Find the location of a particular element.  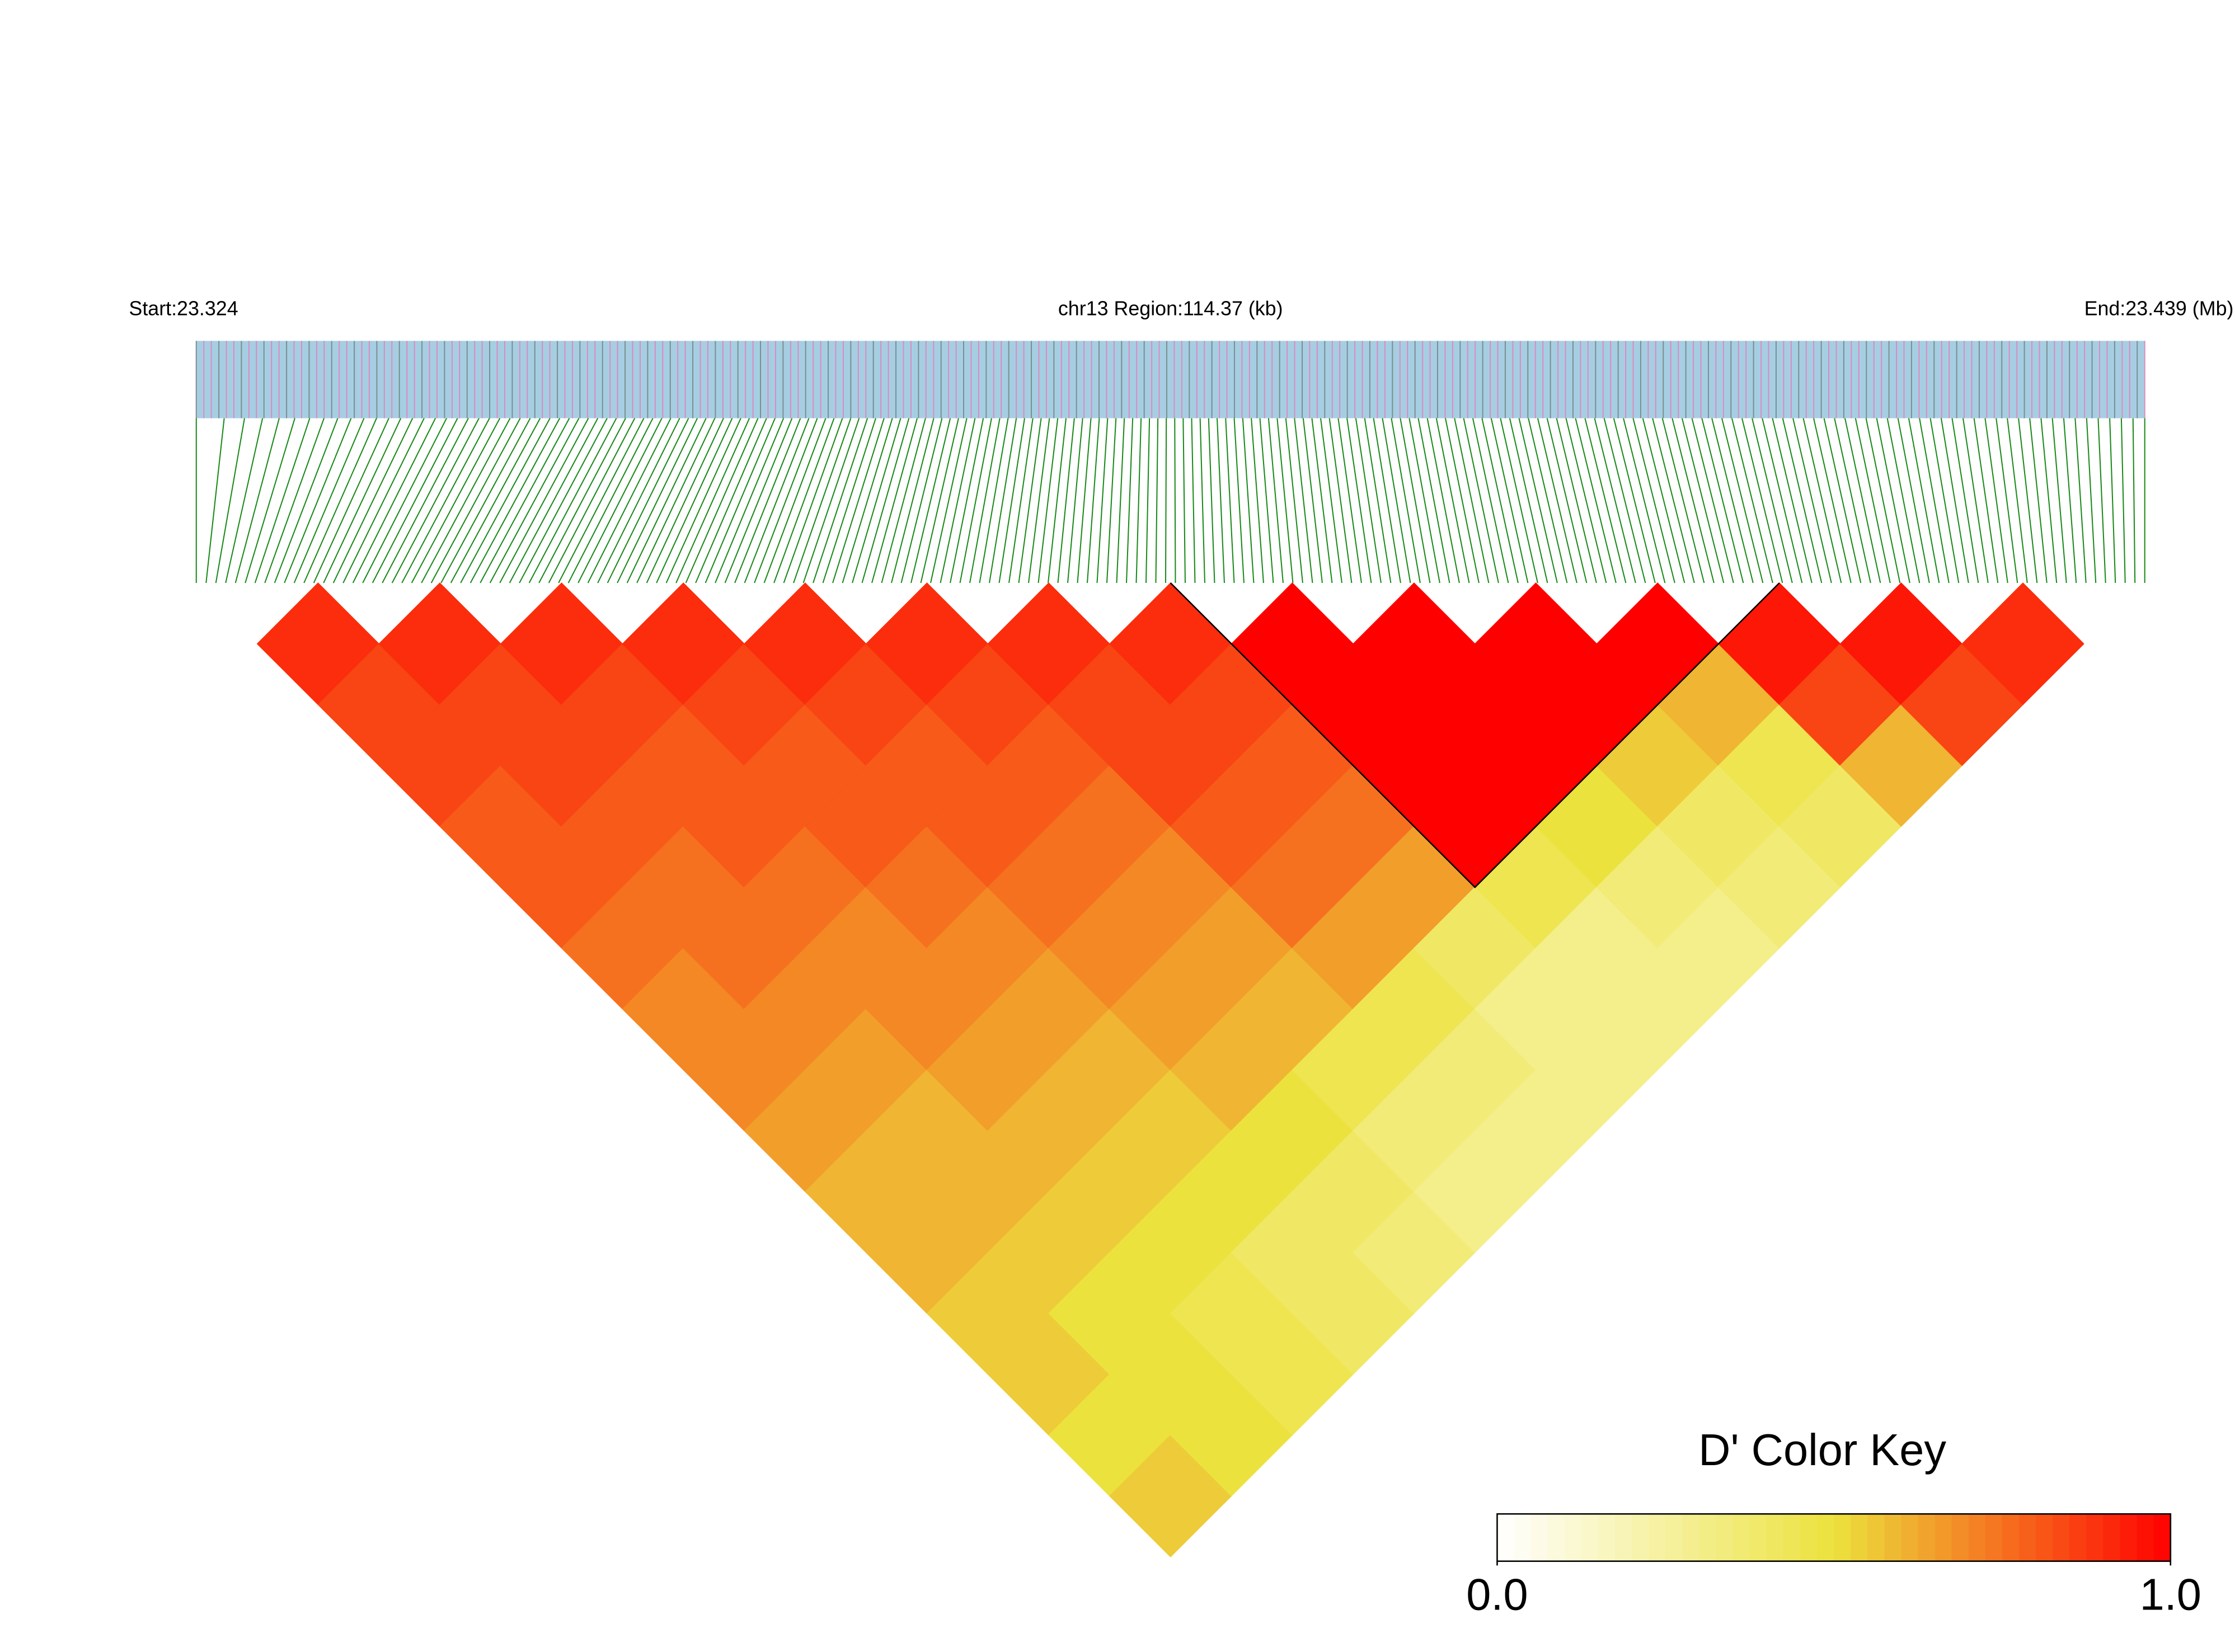

key-tick-label: 0.0 is located at coordinates (1497, 1595).